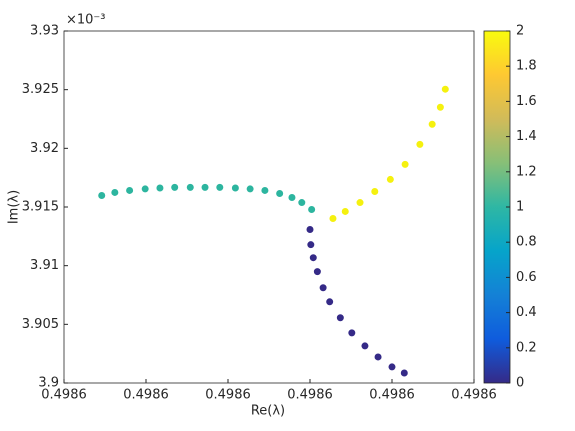 The height and width of the screenshot is (431, 575). Describe the element at coordinates (526, 136) in the screenshot. I see `colorbar-tick-label: 1.4` at that location.